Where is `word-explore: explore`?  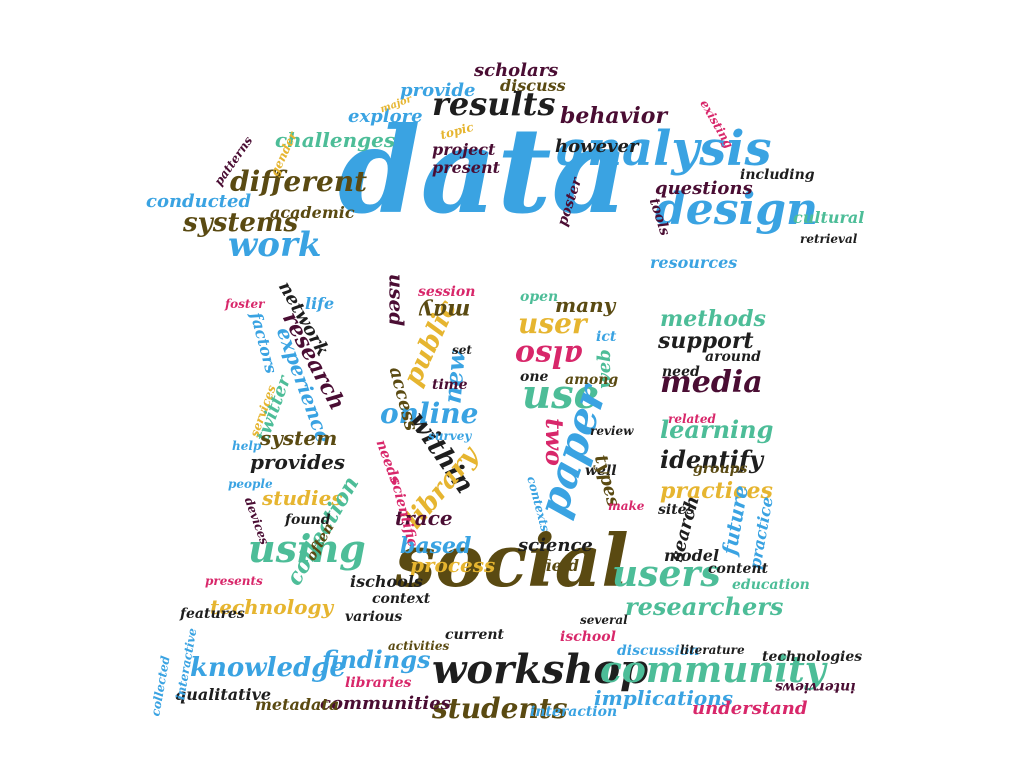
word-explore: explore is located at coordinates (385, 116).